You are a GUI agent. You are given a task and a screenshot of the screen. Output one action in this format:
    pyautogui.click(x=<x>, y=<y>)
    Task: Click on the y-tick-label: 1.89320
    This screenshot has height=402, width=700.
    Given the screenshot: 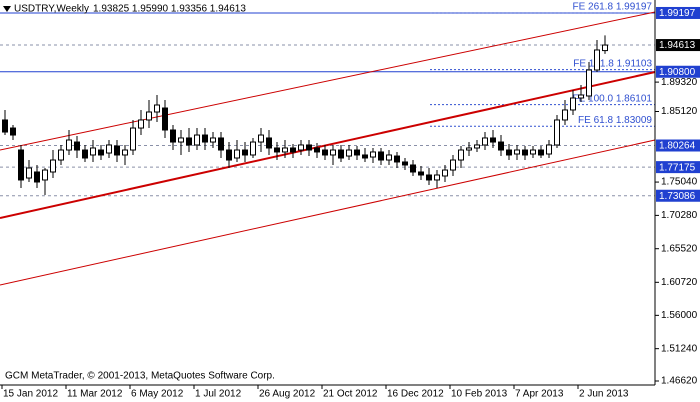 What is the action you would take?
    pyautogui.click(x=679, y=82)
    